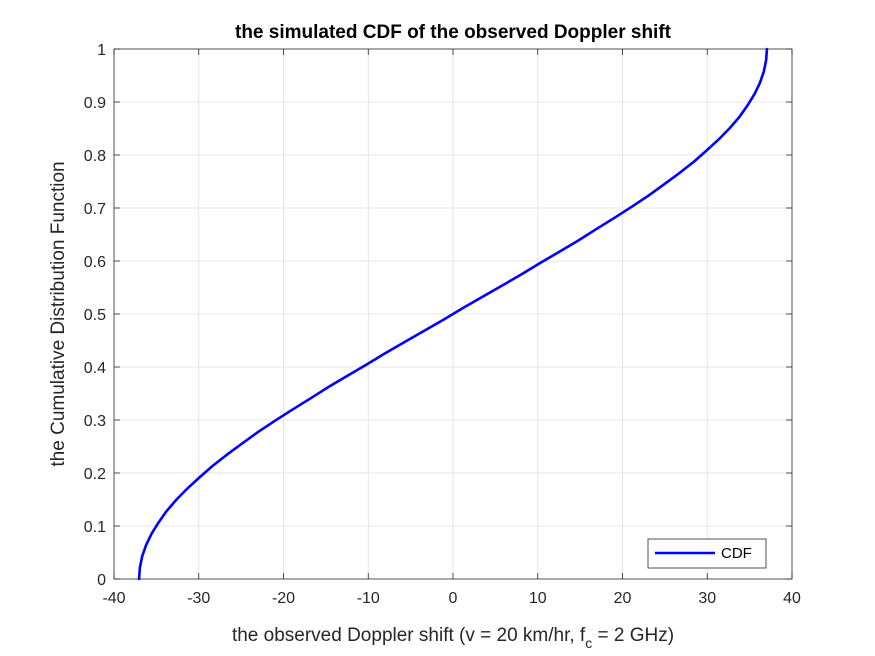  Describe the element at coordinates (95, 421) in the screenshot. I see `y-tick-label: 0.3` at that location.